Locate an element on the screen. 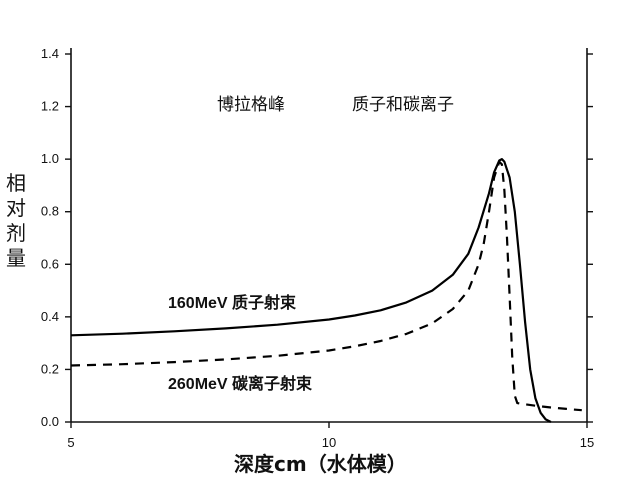 Image resolution: width=640 pixels, height=487 pixels. series-label-proton: 160MeV 质子射束 is located at coordinates (232, 302).